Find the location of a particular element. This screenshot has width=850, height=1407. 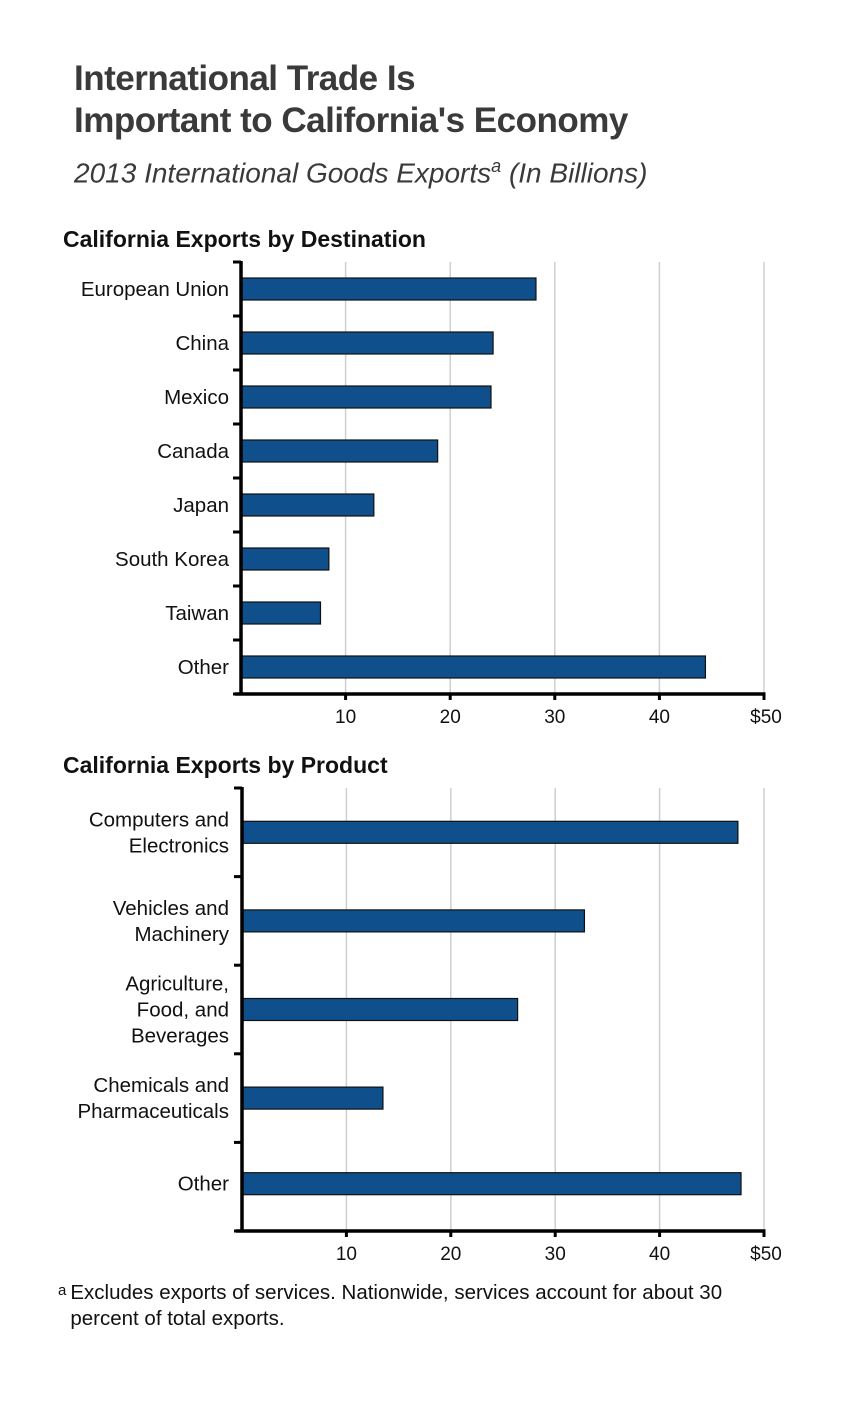

destination-category-label: South Korea is located at coordinates (172, 559).